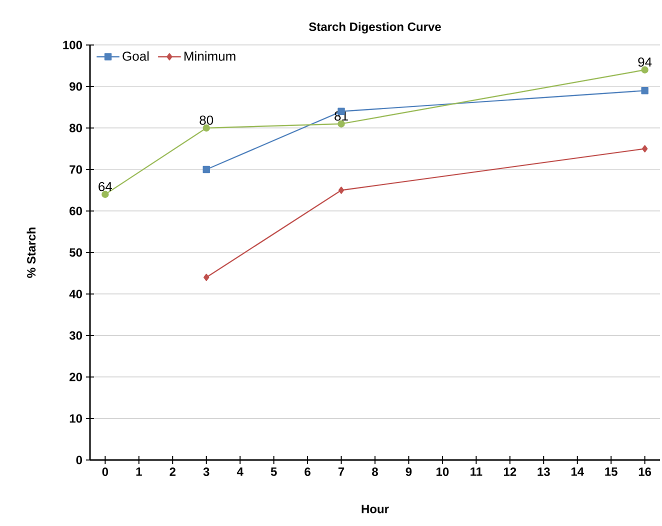 The width and height of the screenshot is (662, 526). I want to click on x-tick-label: 1, so click(139, 472).